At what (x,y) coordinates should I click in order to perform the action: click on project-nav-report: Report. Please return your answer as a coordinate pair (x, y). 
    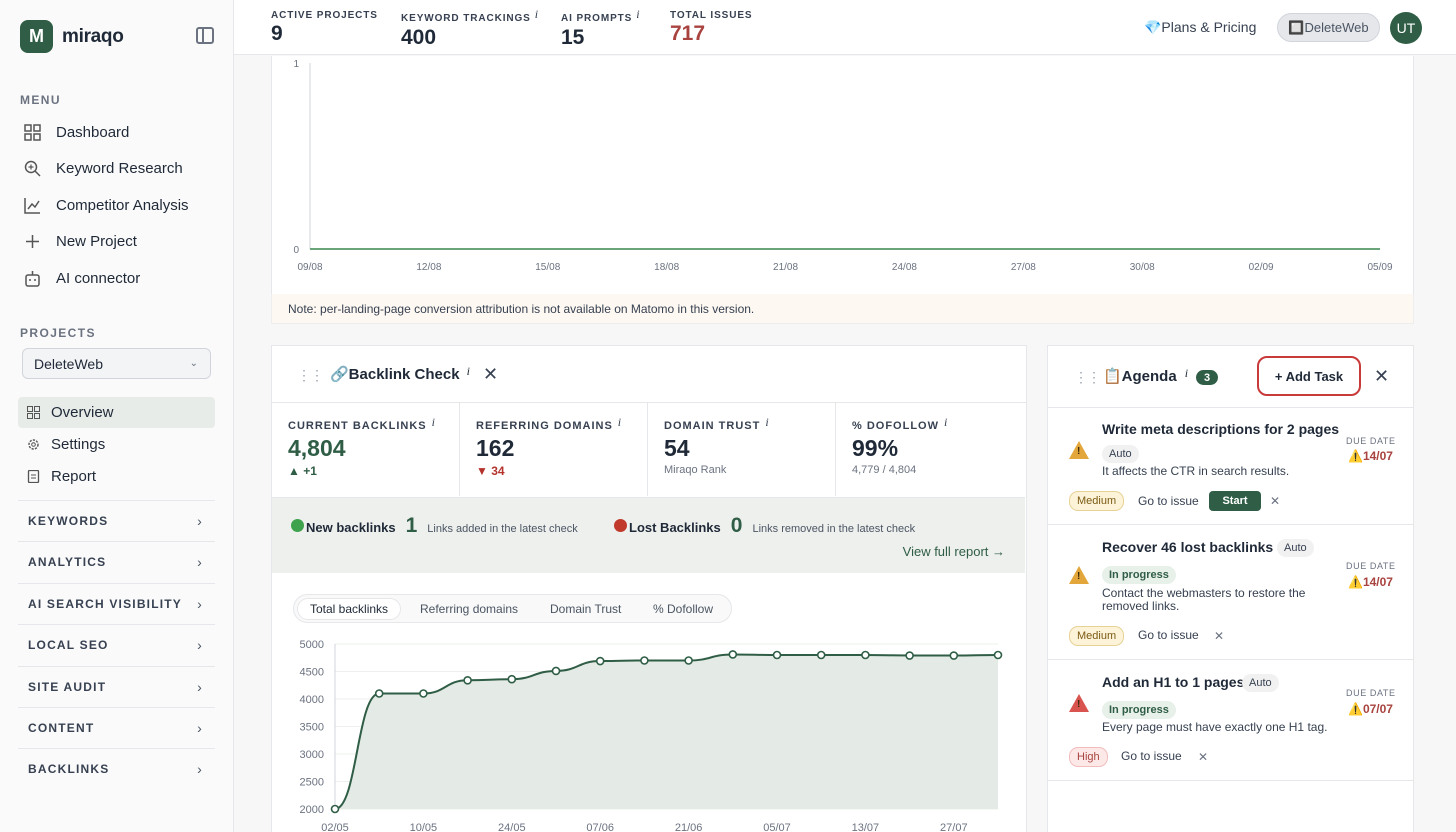
    Looking at the image, I should click on (116, 476).